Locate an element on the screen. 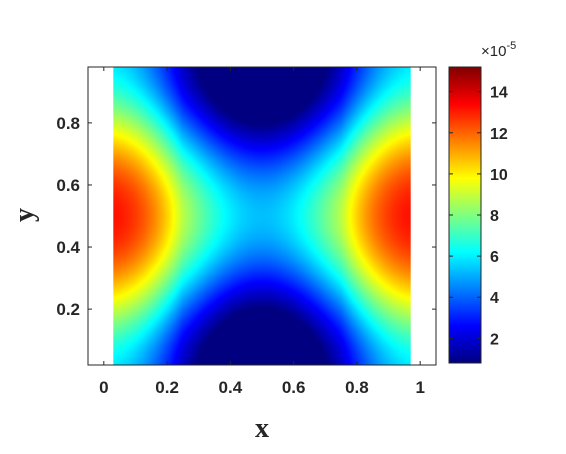  y-axis-label: y is located at coordinates (24, 215).